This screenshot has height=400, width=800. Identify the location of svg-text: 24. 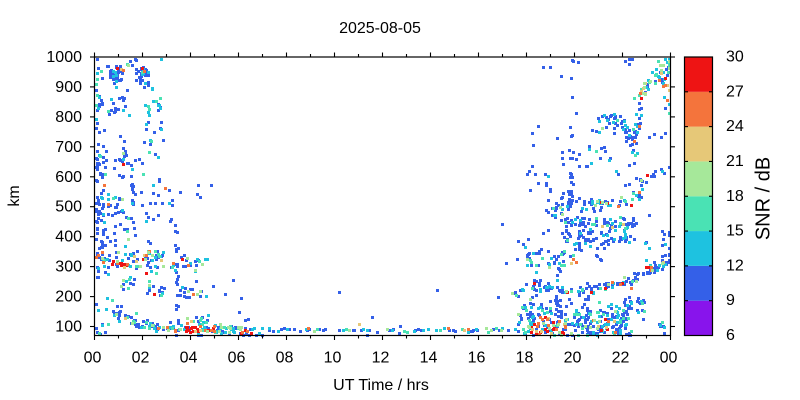
(735, 126).